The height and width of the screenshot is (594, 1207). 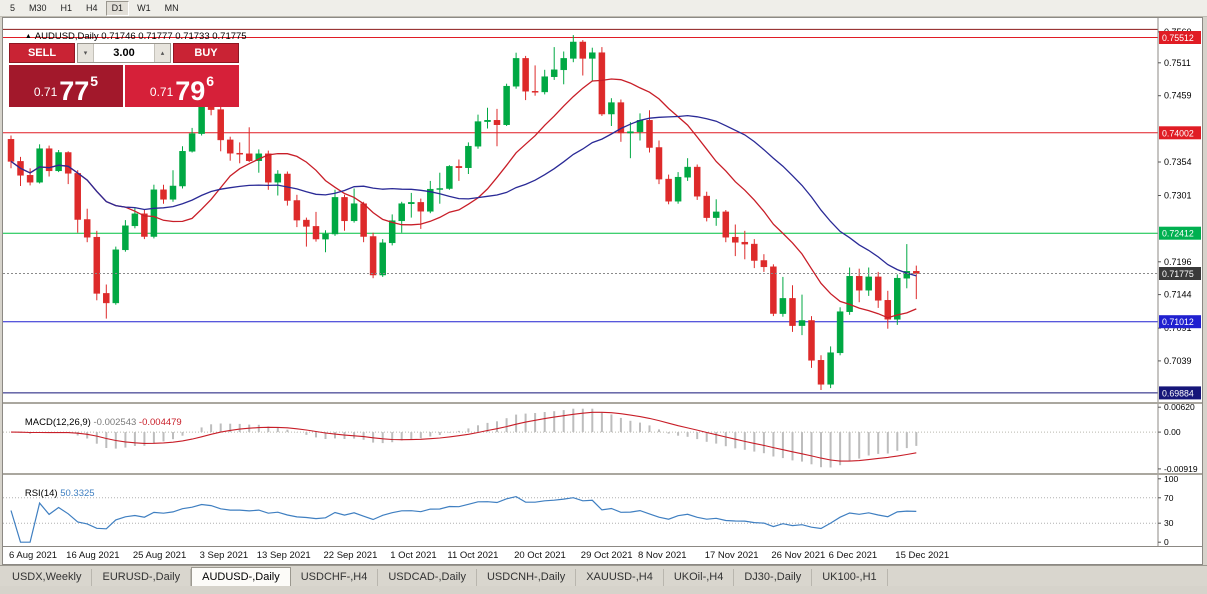 I want to click on collapse-icon: ▲, so click(x=28, y=36).